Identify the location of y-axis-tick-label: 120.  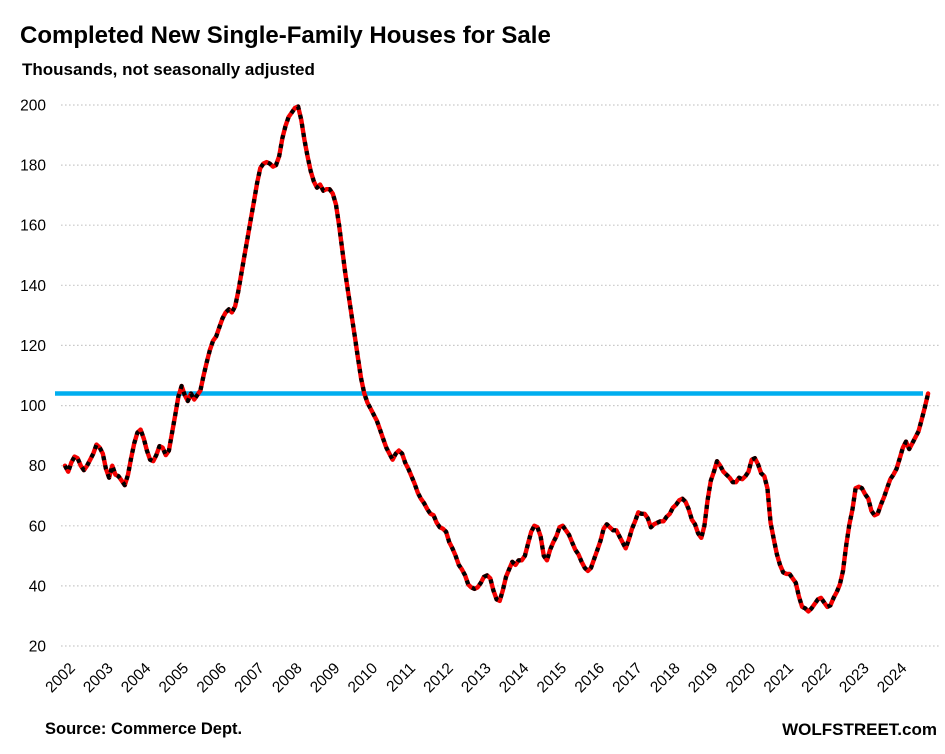
(33, 346).